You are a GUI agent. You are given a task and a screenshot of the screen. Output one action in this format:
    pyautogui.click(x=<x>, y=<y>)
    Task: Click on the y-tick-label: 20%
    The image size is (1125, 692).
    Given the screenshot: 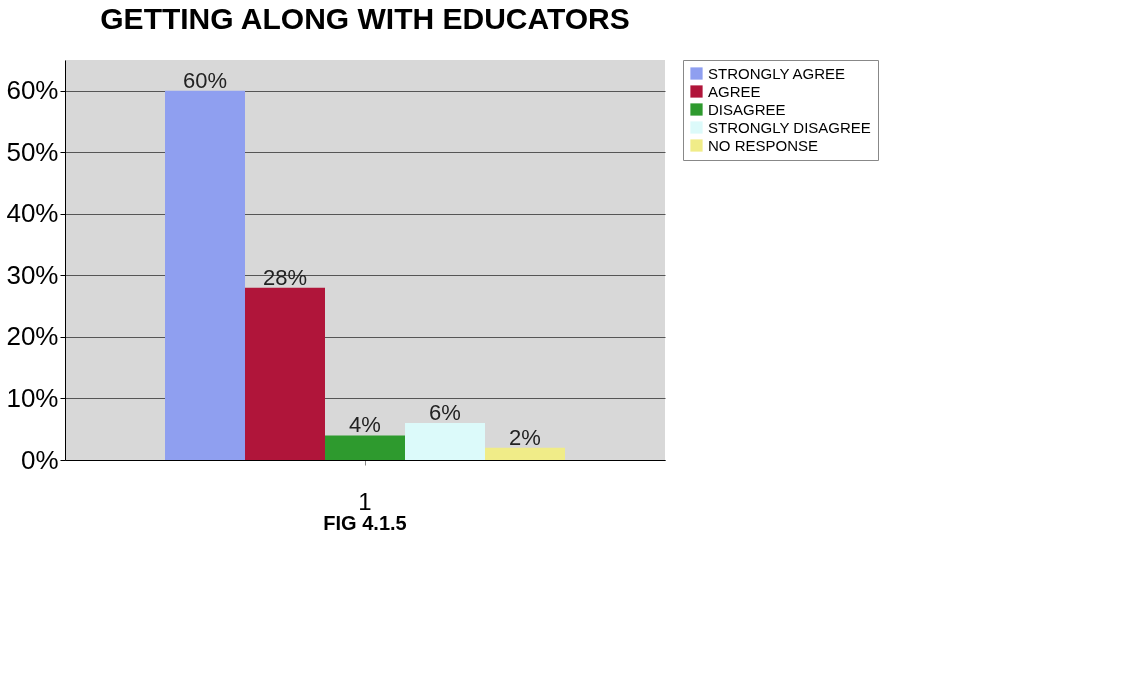 What is the action you would take?
    pyautogui.click(x=32, y=336)
    